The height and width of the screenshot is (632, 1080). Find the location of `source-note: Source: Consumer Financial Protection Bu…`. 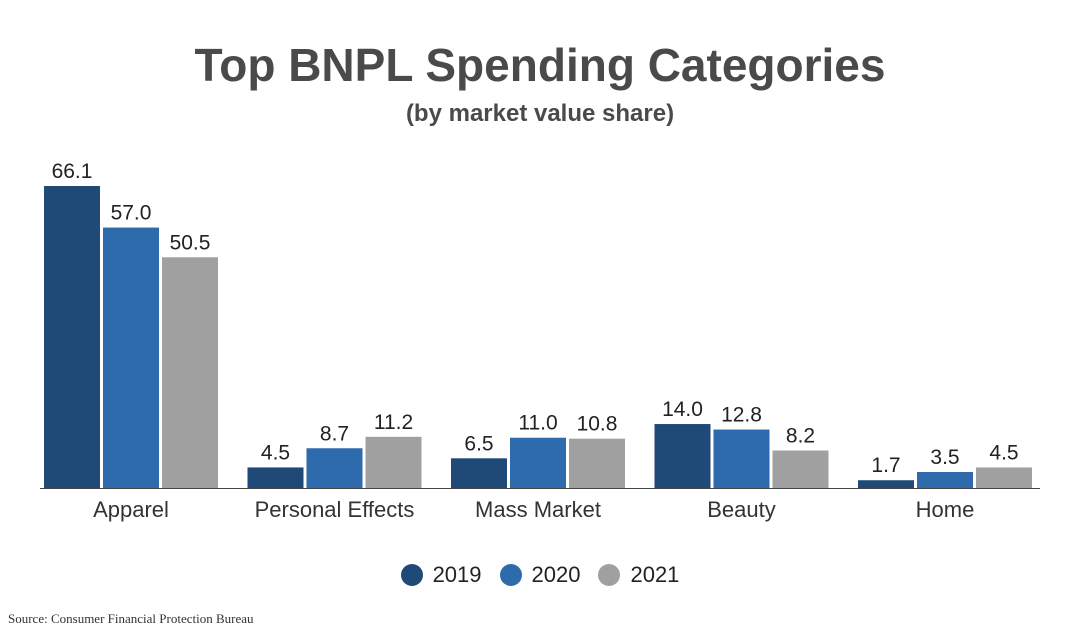

source-note: Source: Consumer Financial Protection Bu… is located at coordinates (131, 618).